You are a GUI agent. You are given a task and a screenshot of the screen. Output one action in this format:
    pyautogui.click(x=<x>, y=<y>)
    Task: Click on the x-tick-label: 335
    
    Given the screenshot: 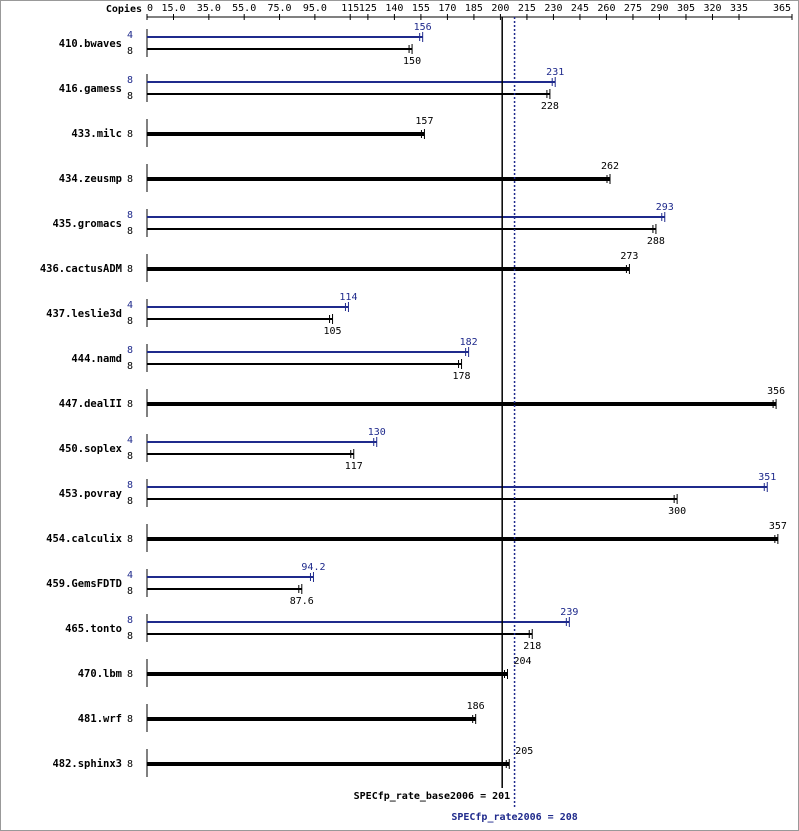 What is the action you would take?
    pyautogui.click(x=739, y=8)
    